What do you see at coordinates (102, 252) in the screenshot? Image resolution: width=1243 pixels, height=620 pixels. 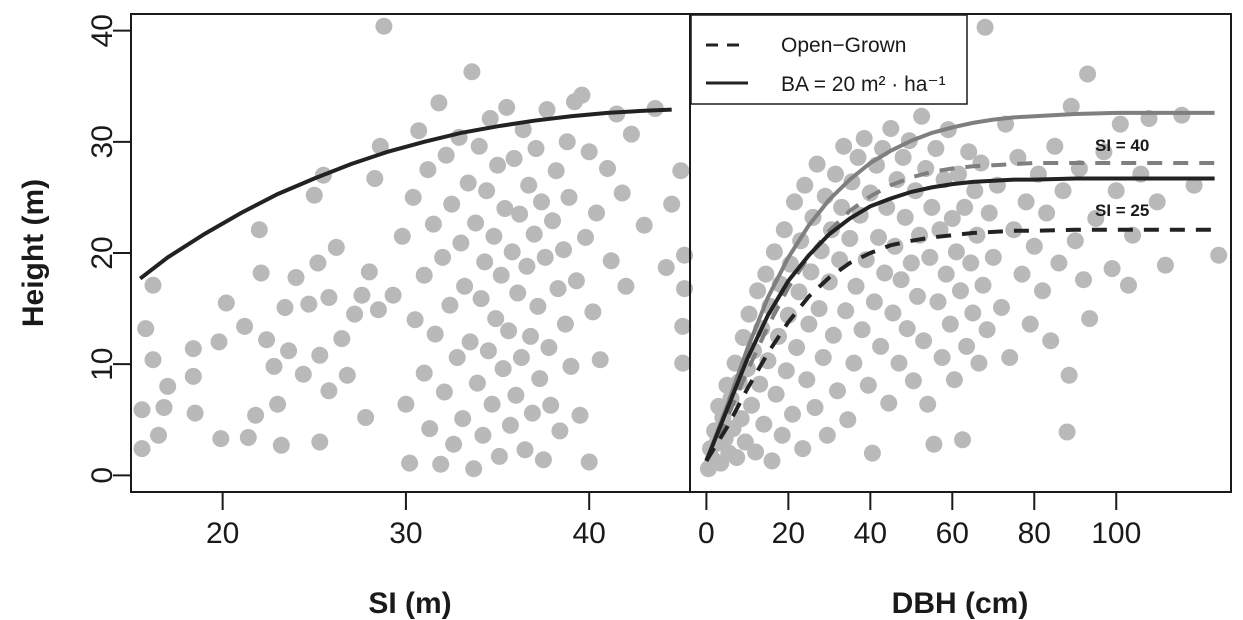 I see `y-tick-label: 20` at bounding box center [102, 252].